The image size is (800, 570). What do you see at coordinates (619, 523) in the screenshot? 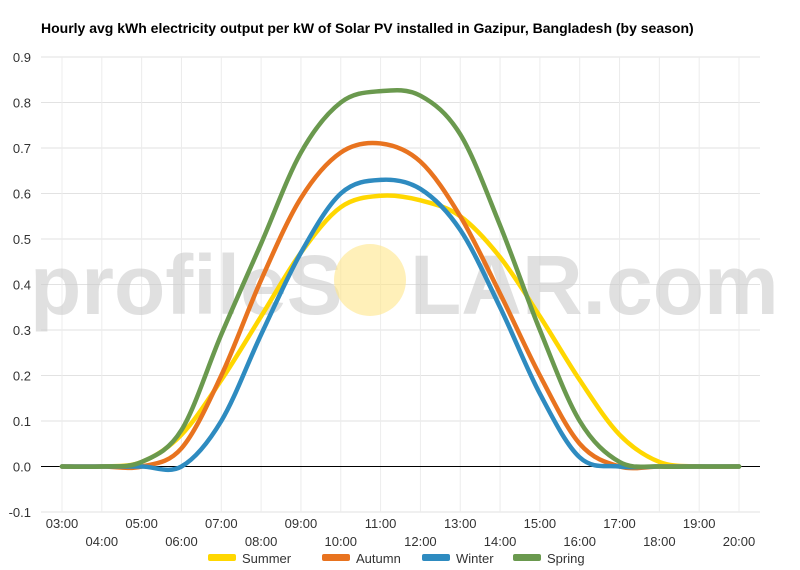
I see `x-tick-label: 17:00` at bounding box center [619, 523].